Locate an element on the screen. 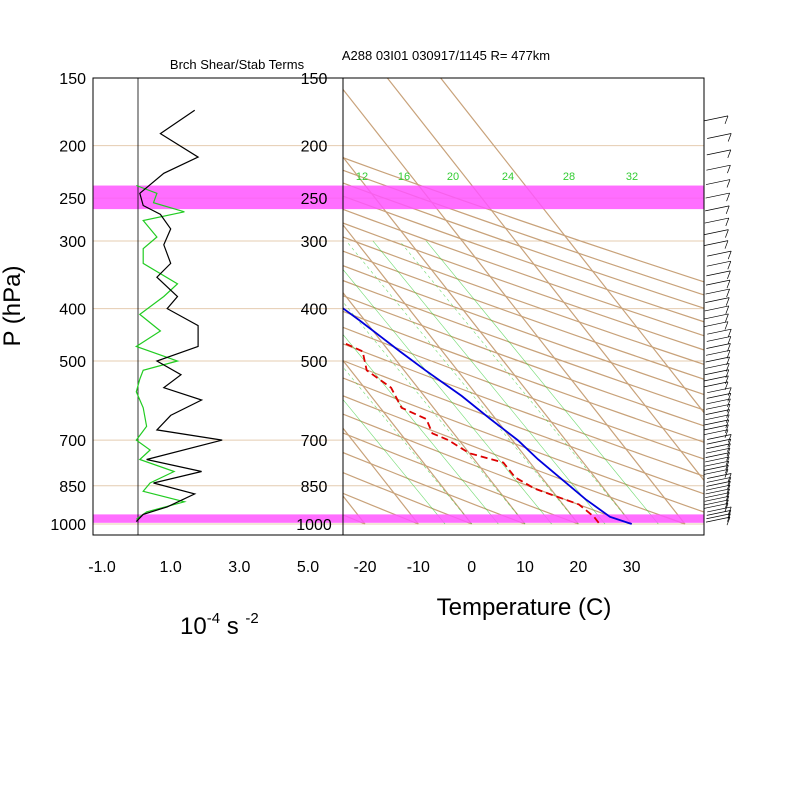  x-tick-label: 3.0 is located at coordinates (239, 567).